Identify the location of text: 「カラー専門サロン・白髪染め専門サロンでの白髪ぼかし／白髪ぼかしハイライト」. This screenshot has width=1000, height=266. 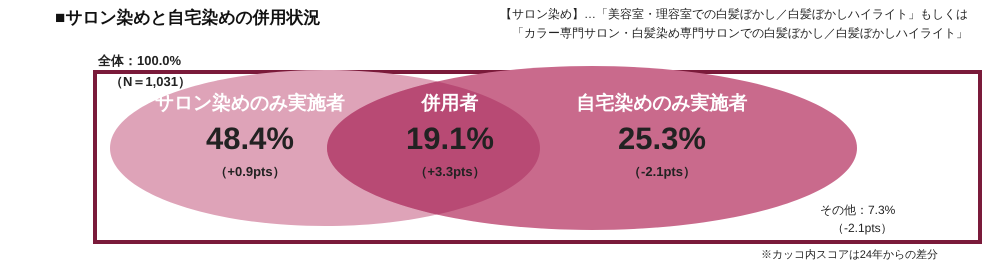
(740, 33).